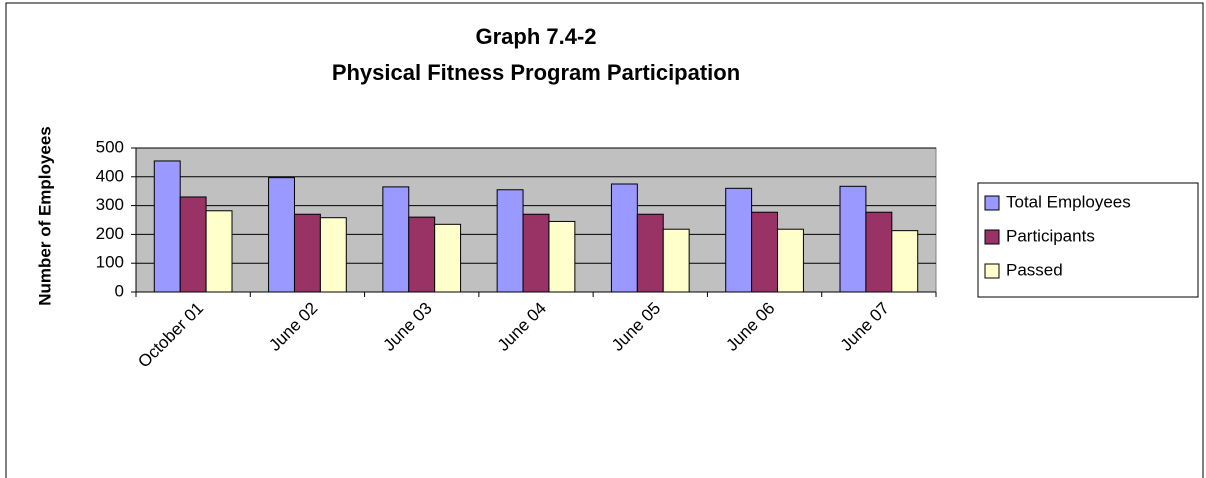  What do you see at coordinates (110, 175) in the screenshot?
I see `y-tick-label: 400` at bounding box center [110, 175].